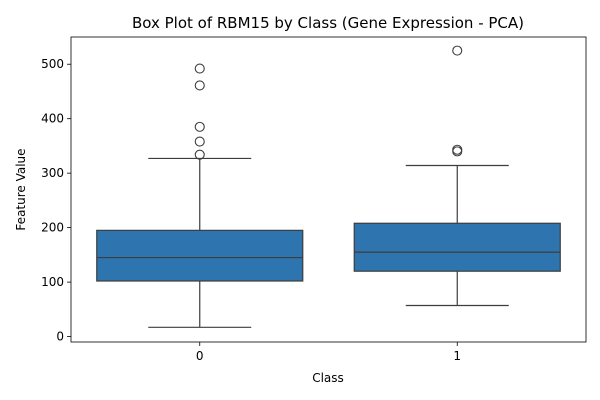 The width and height of the screenshot is (600, 400). Describe the element at coordinates (56, 200) in the screenshot. I see `y-axis: 0 100 200 300 400 500` at that location.